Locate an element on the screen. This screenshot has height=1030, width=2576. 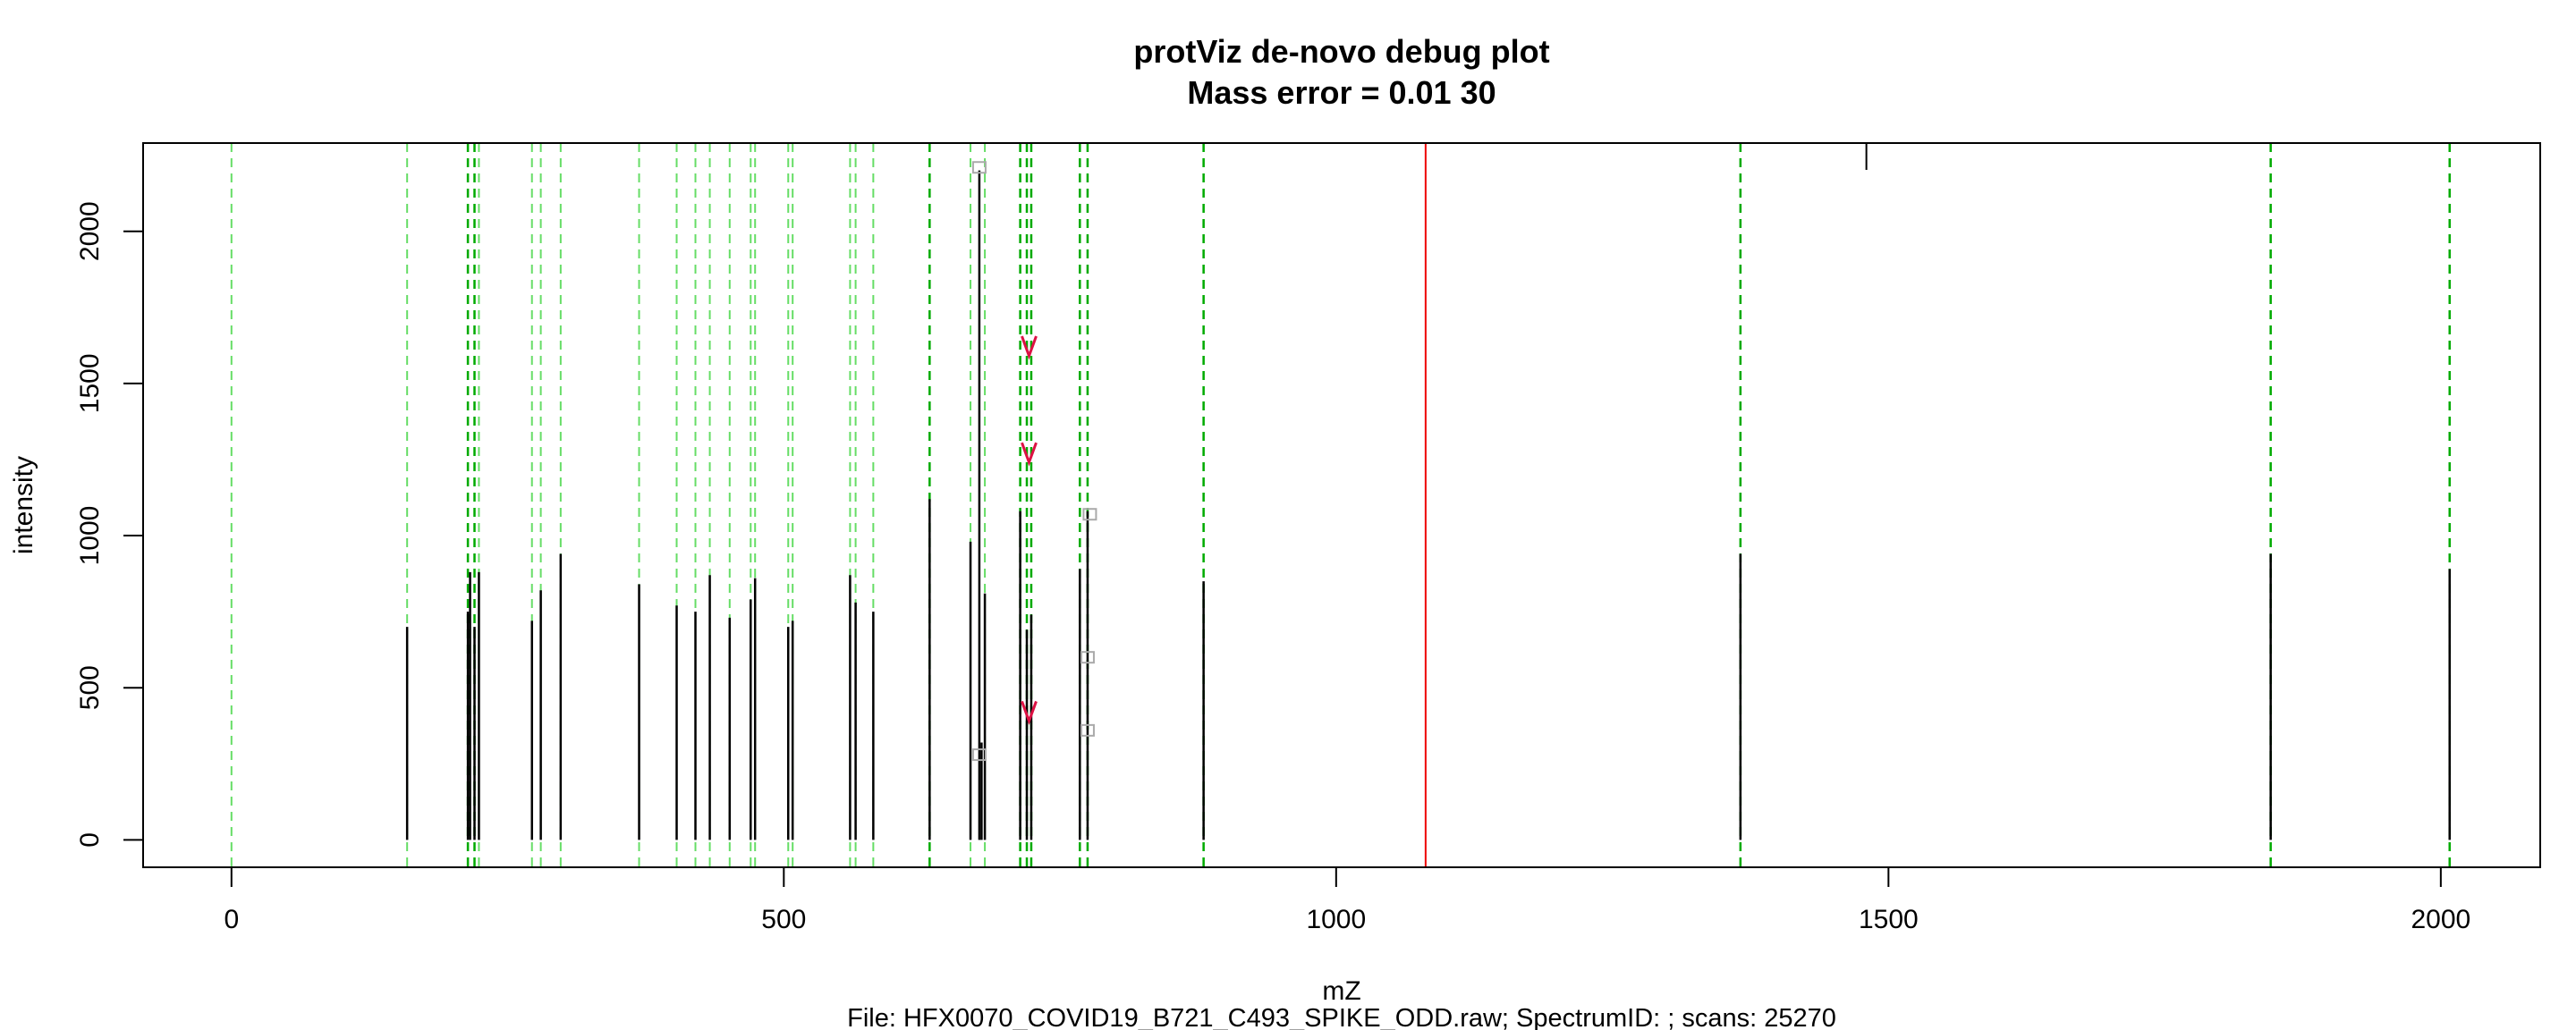
y-tick-label: 500 is located at coordinates (90, 687).